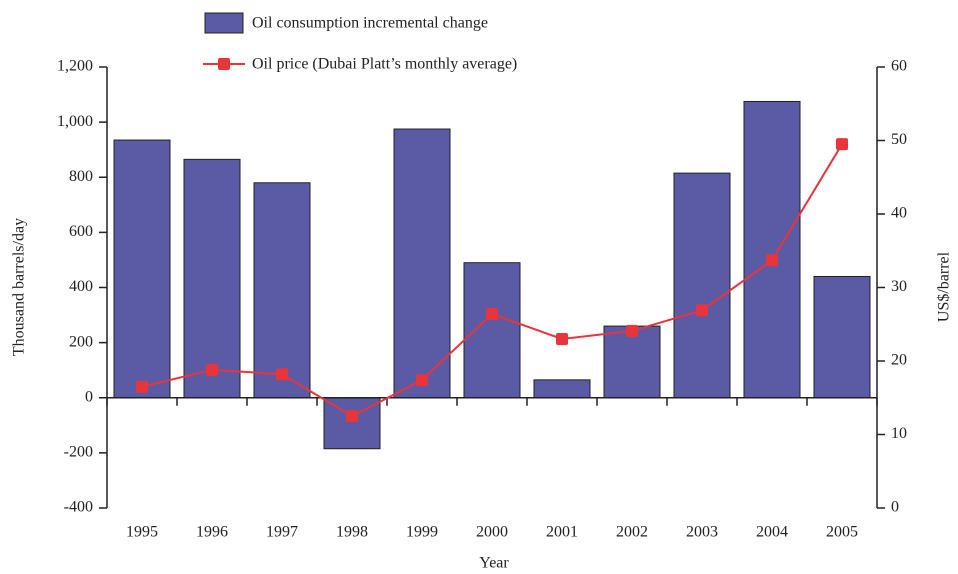  What do you see at coordinates (78, 452) in the screenshot?
I see `y-tick-label: -200` at bounding box center [78, 452].